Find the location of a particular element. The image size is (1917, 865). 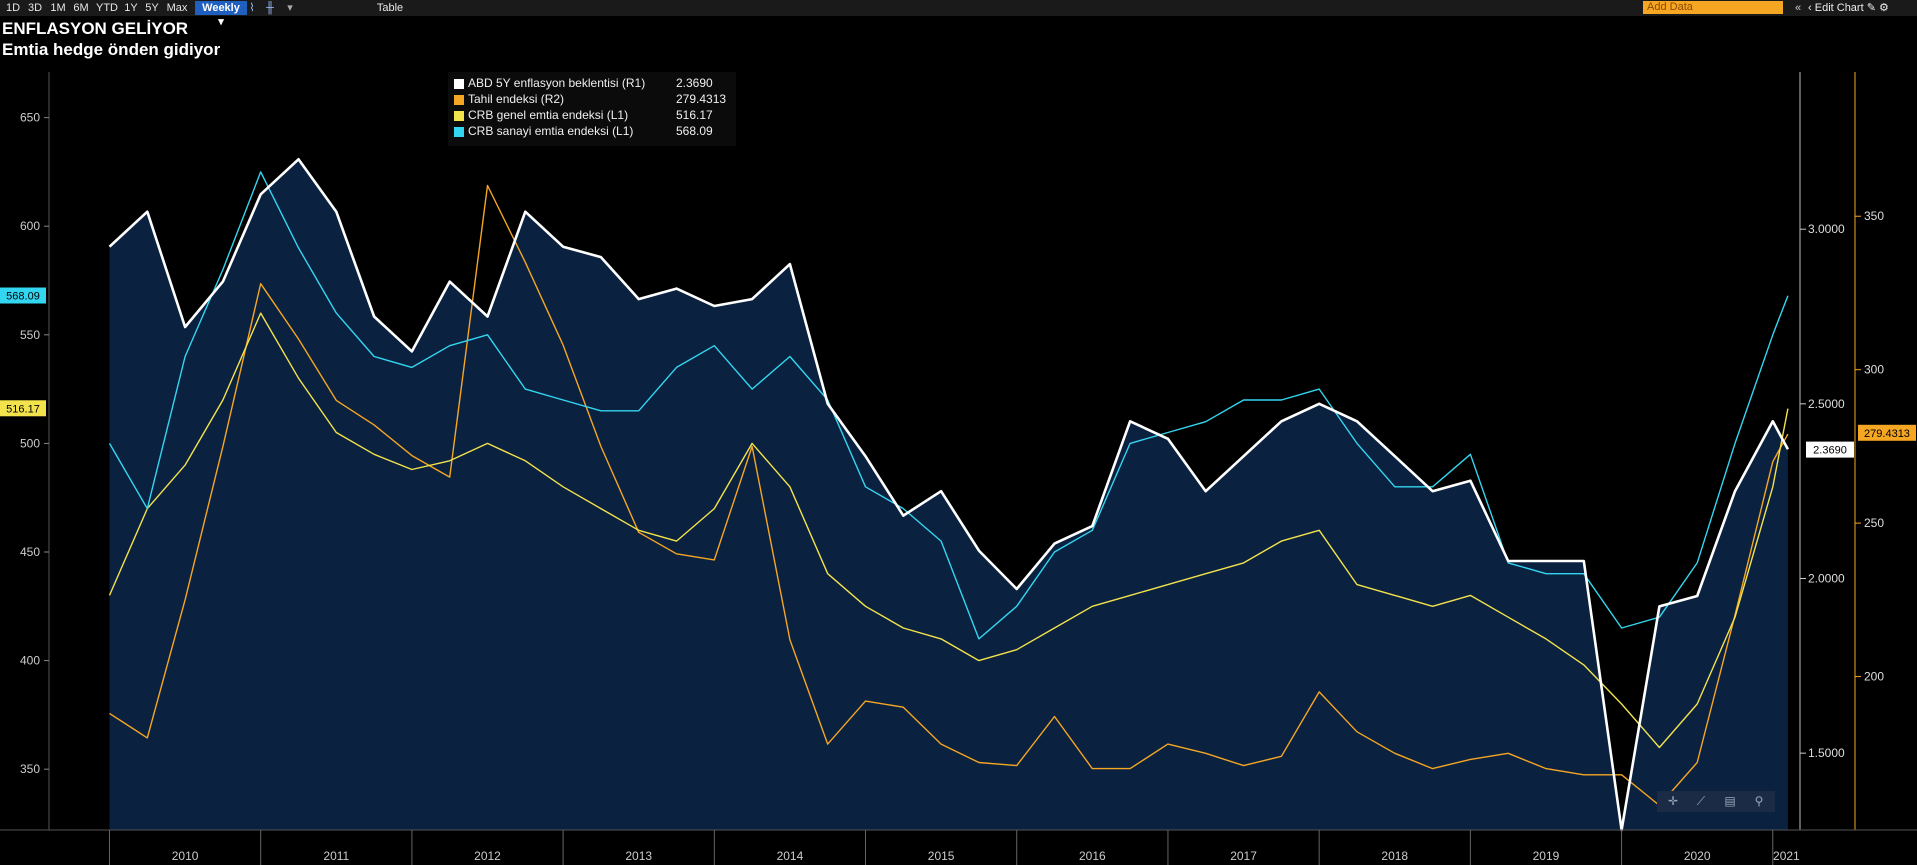

line-chart-icon: ⌇ is located at coordinates (252, 8).